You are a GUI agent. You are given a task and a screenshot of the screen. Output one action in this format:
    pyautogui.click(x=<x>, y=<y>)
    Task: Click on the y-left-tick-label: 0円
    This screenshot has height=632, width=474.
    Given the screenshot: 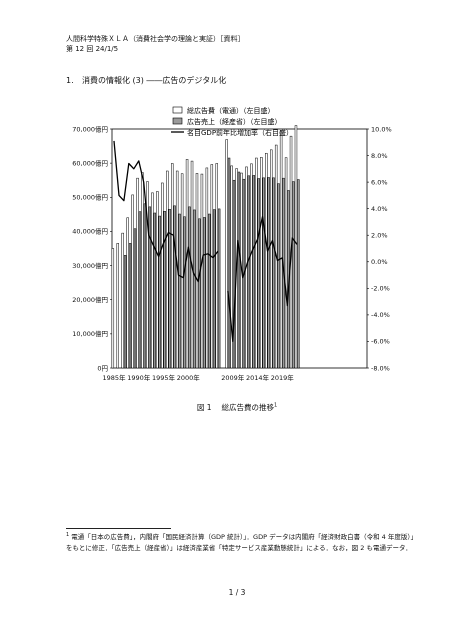 What is the action you would take?
    pyautogui.click(x=102, y=368)
    